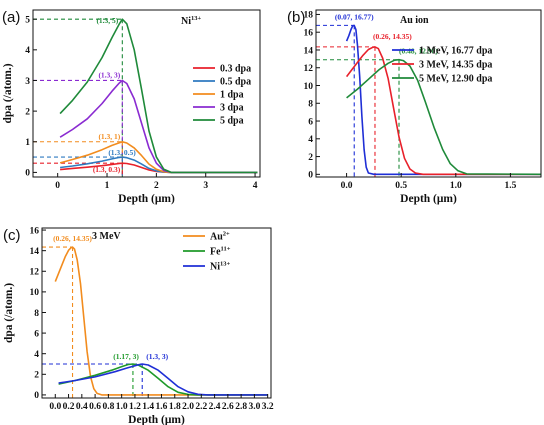 Image resolution: width=544 pixels, height=425 pixels. Describe the element at coordinates (175, 407) in the screenshot. I see `x-tick-label: 1.8` at that location.